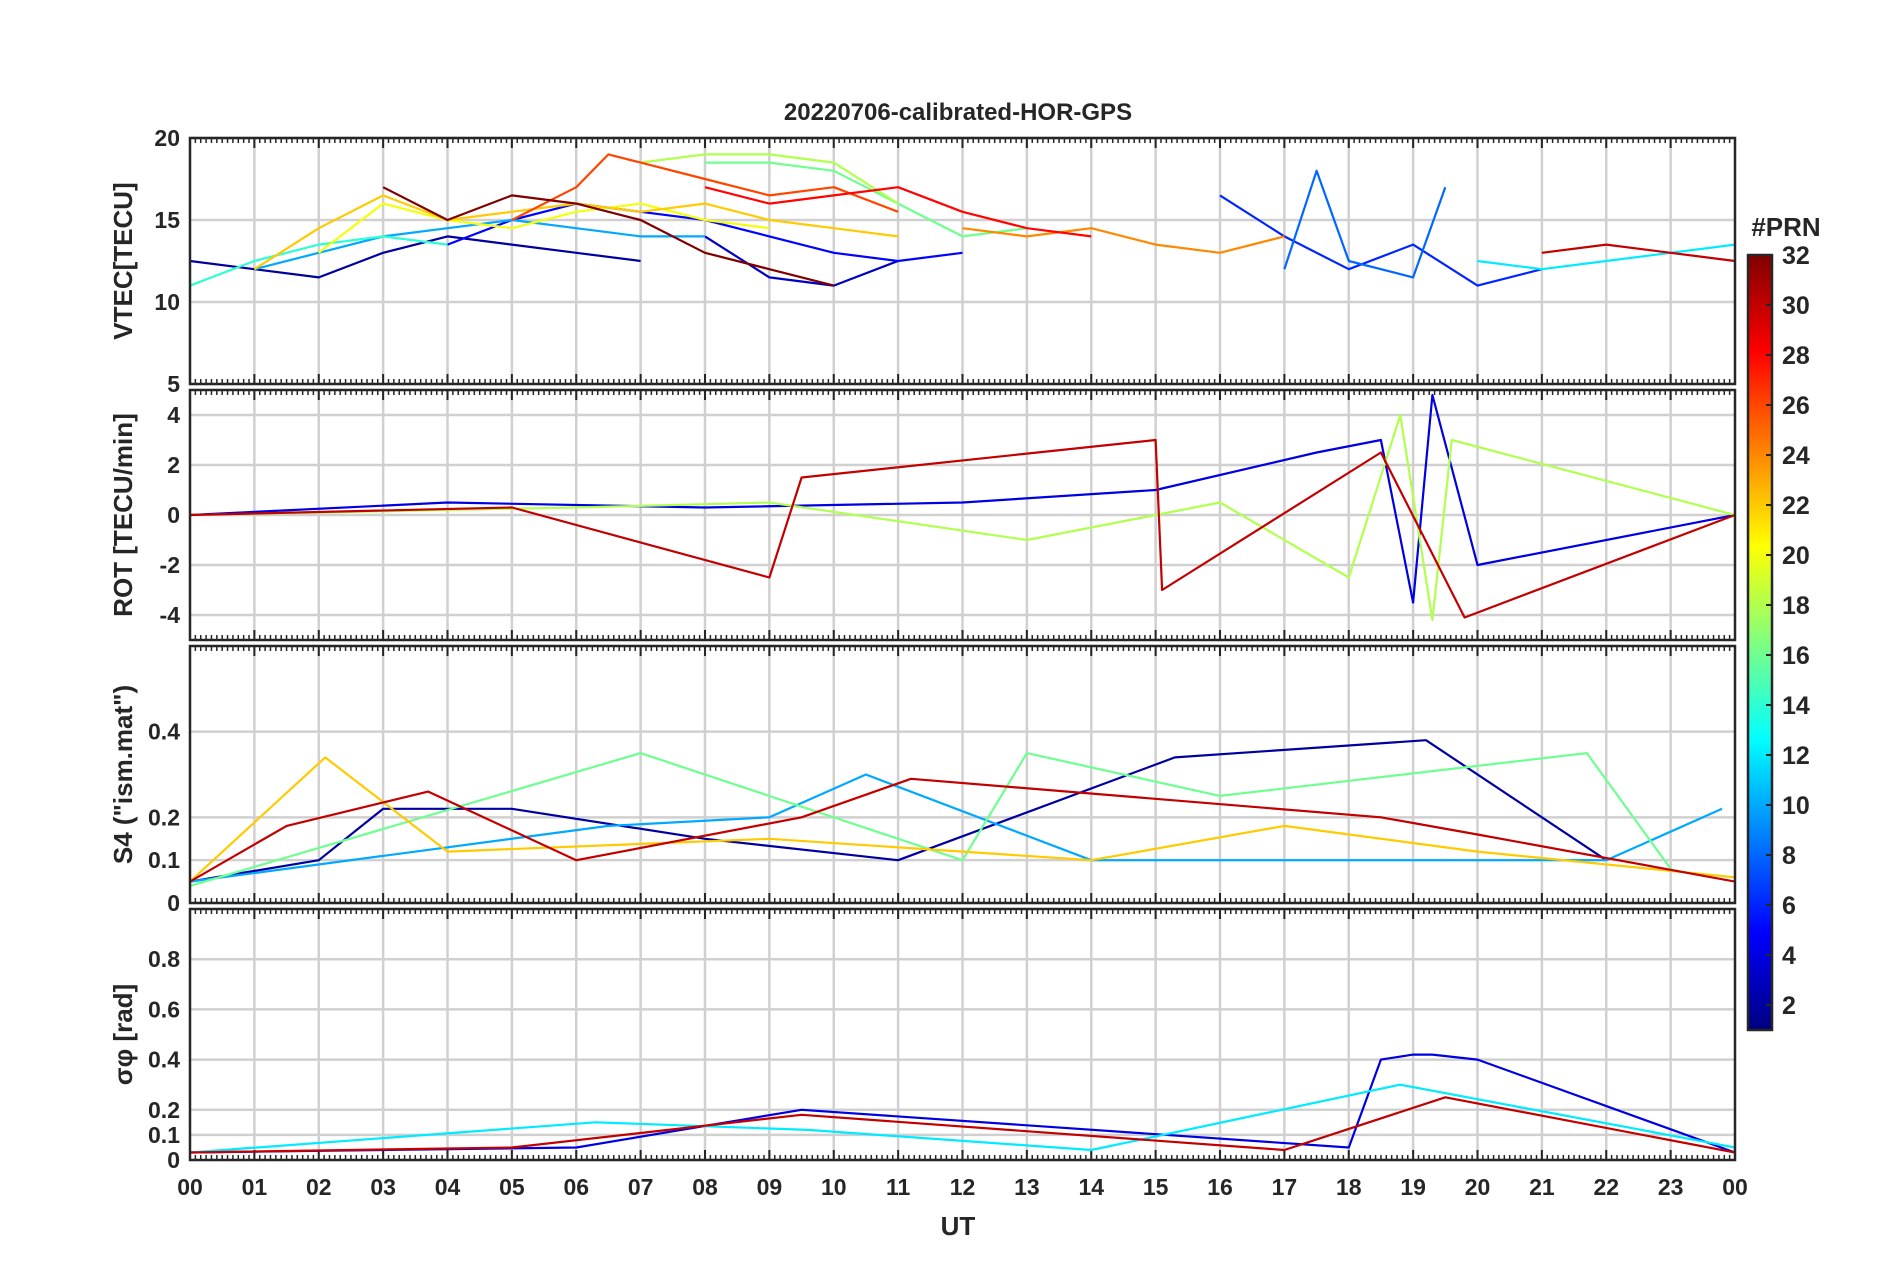 The height and width of the screenshot is (1272, 1902). I want to click on x-axis-label: UT, so click(958, 1226).